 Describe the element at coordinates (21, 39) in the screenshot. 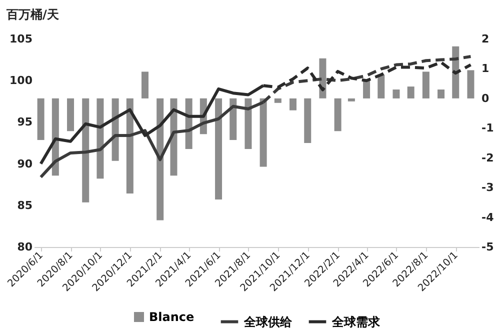

I see `y-tick-label: 105` at that location.